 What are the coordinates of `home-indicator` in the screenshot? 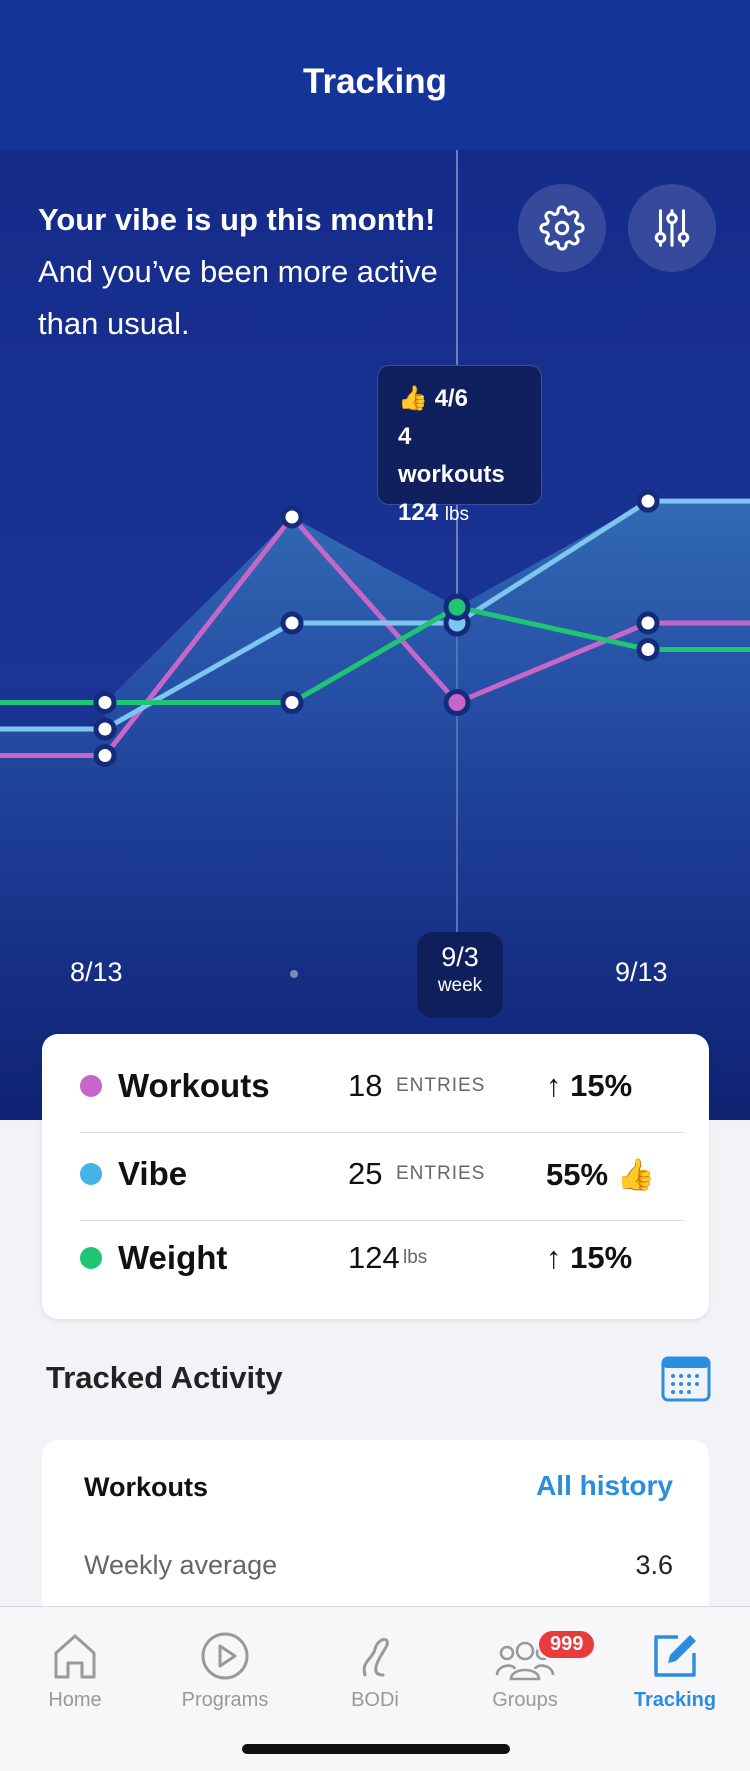 It's located at (376, 1749).